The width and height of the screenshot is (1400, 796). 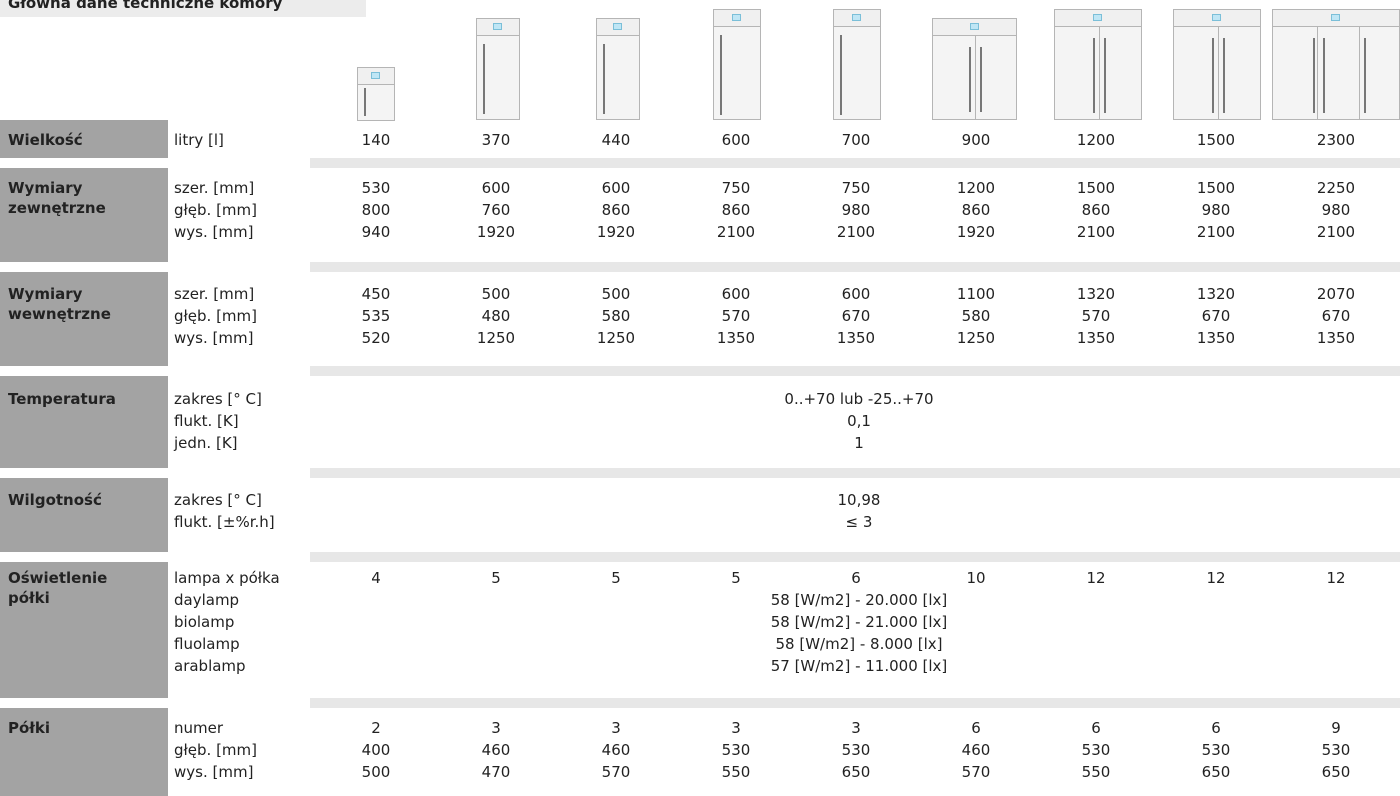 What do you see at coordinates (496, 188) in the screenshot?
I see `ext-dim-cell: 600` at bounding box center [496, 188].